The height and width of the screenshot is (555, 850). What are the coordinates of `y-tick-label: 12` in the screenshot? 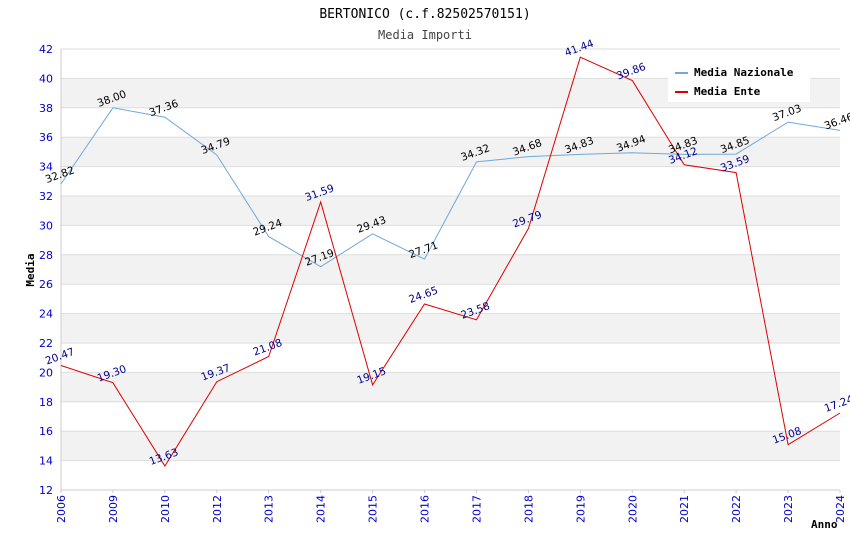 It's located at (46, 490).